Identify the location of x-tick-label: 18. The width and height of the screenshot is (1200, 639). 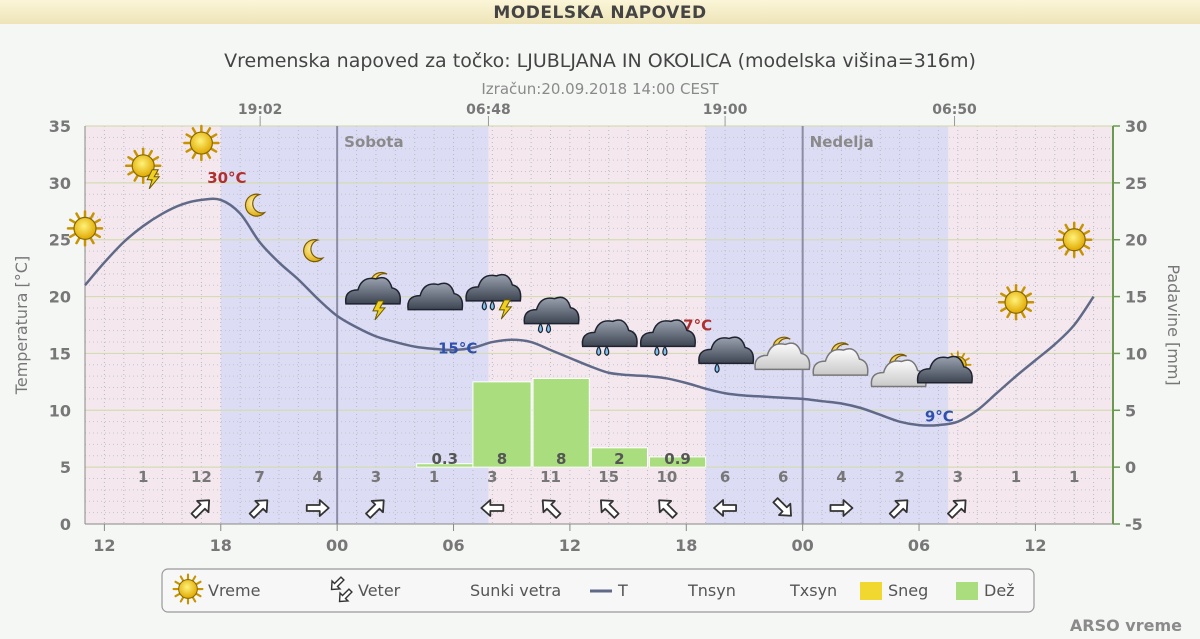
(221, 545).